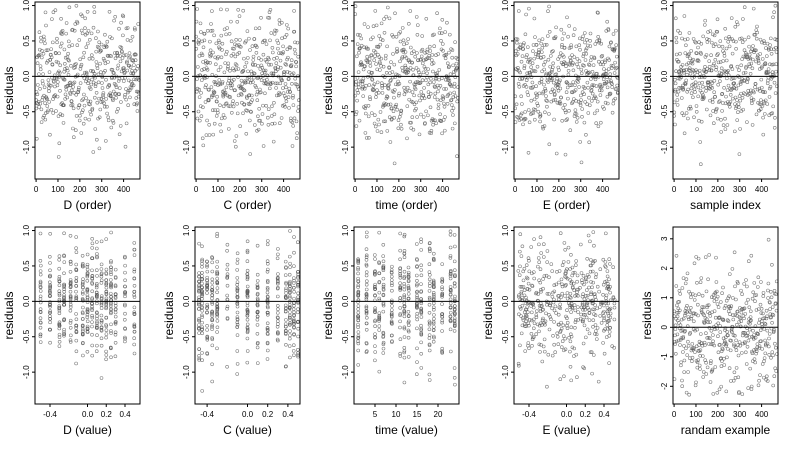  I want to click on y-tick-label: -1.0, so click(26, 372).